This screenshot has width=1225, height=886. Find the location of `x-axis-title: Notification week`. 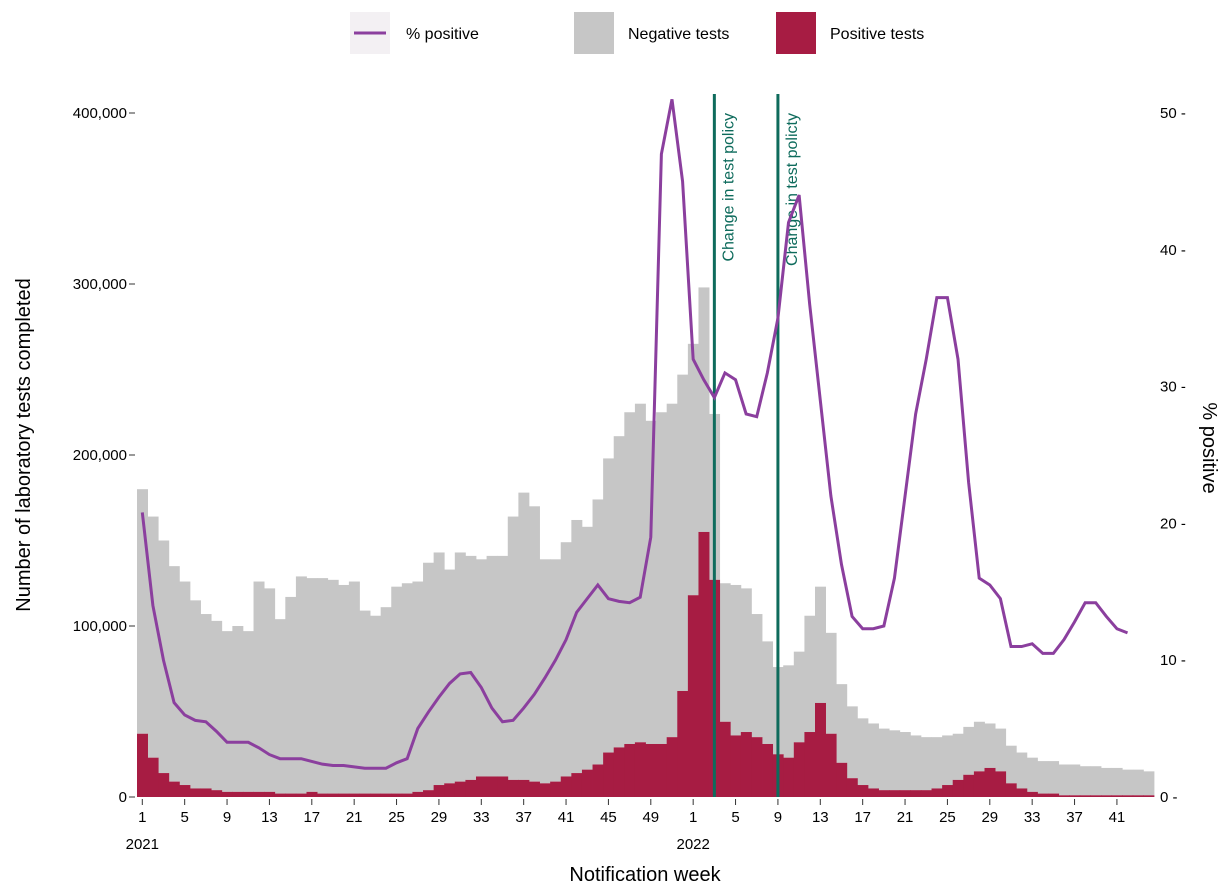

x-axis-title: Notification week is located at coordinates (645, 875).